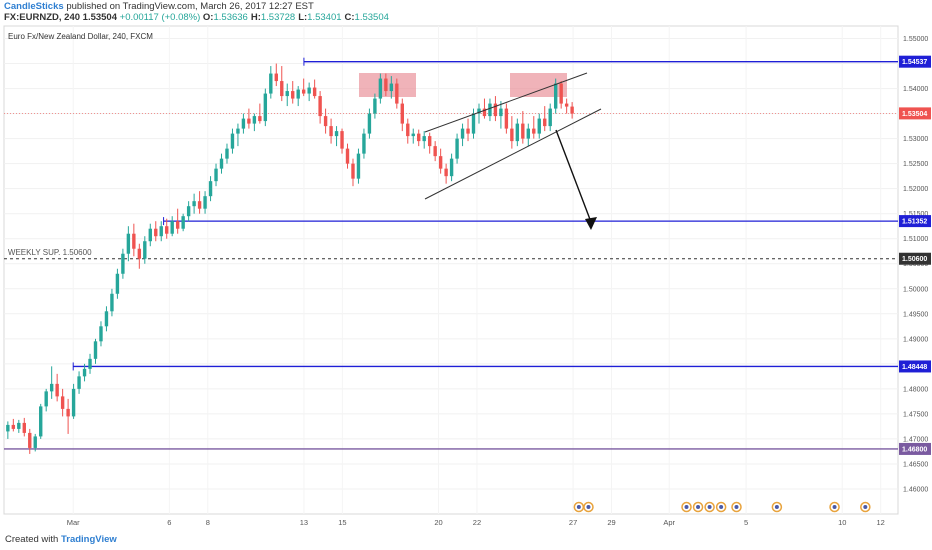 Image resolution: width=932 pixels, height=550 pixels. Describe the element at coordinates (88, 539) in the screenshot. I see `tradingview-logo: TradingView` at that location.